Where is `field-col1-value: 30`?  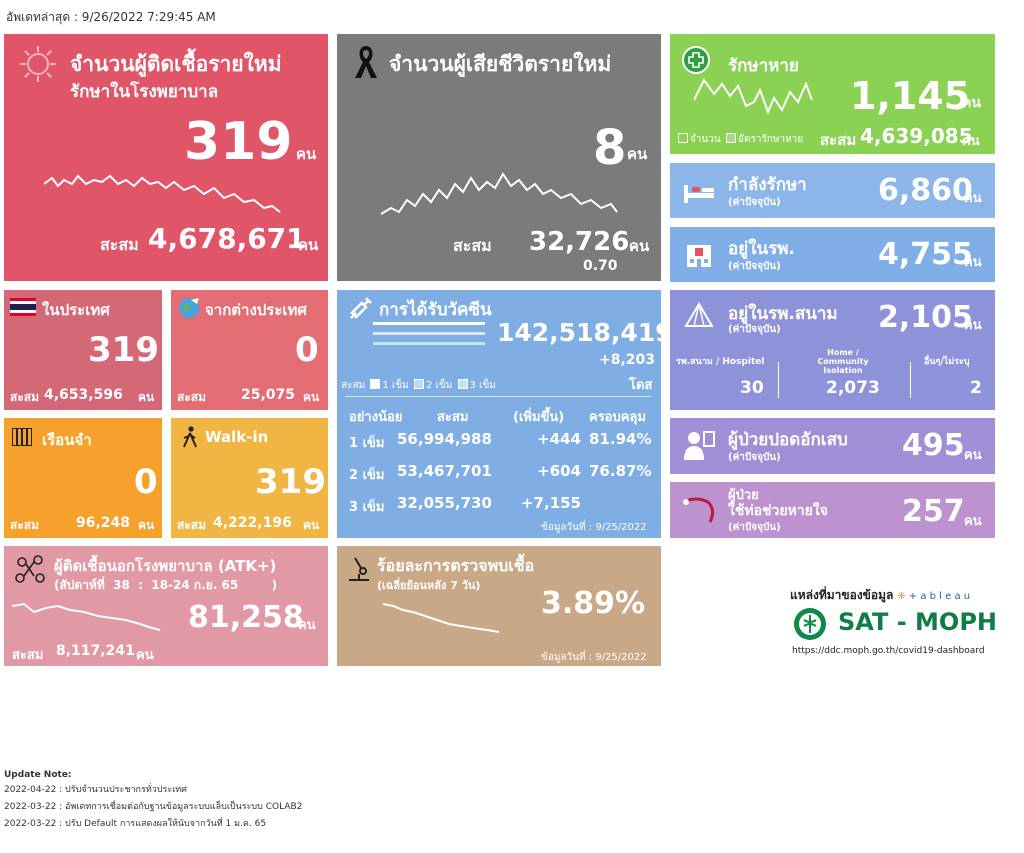
field-col1-value: 30 is located at coordinates (752, 388).